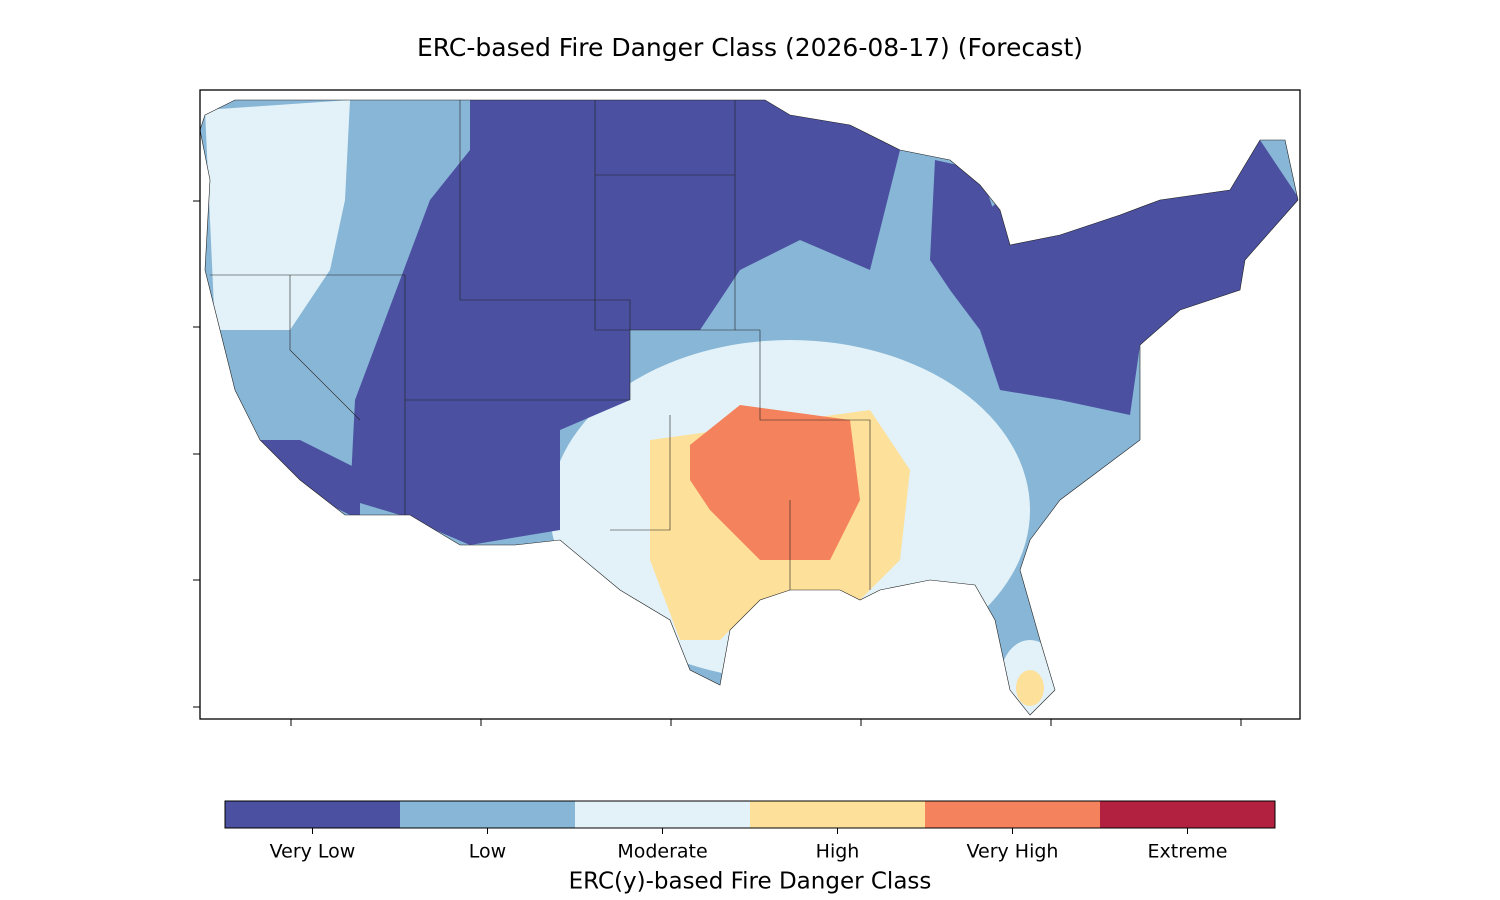  What do you see at coordinates (1188, 852) in the screenshot?
I see `colorbar-class-label: Extreme` at bounding box center [1188, 852].